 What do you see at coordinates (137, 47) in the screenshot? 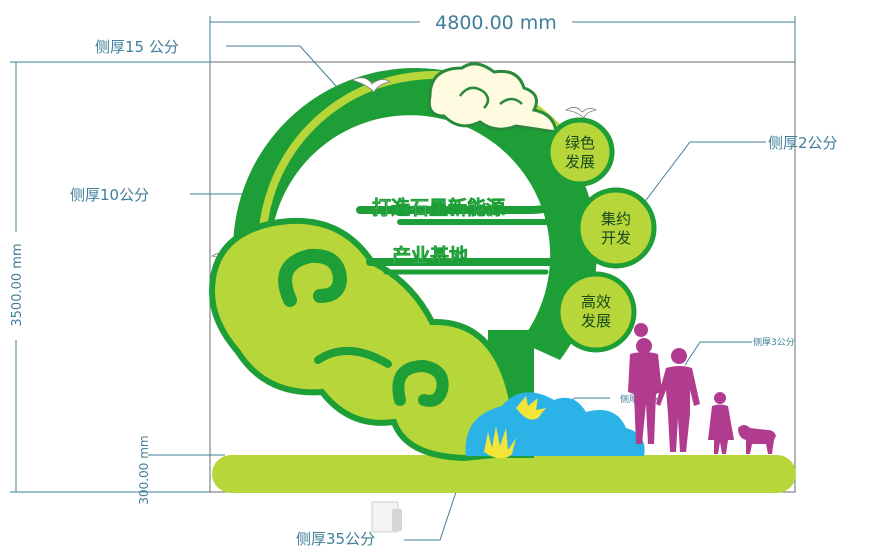
I see `callout-side-15: 侧厚15 公分` at bounding box center [137, 47].